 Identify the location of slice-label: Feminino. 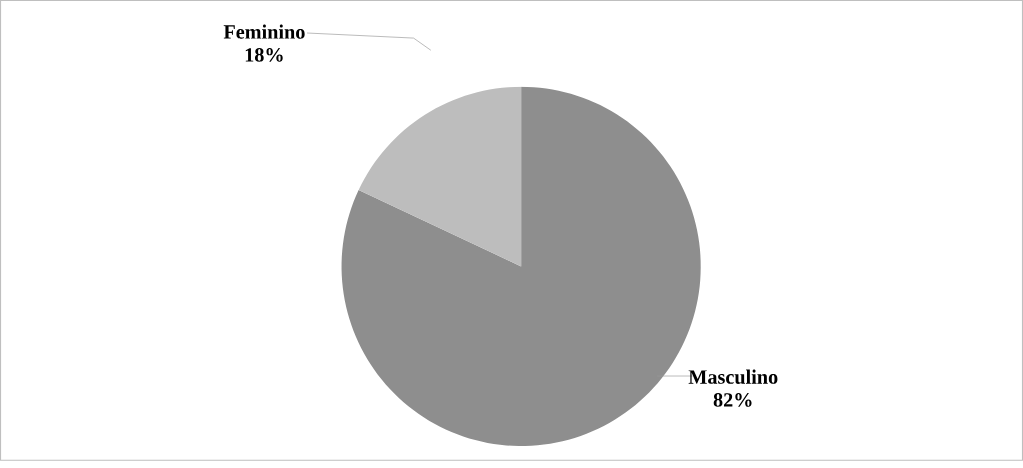
(264, 31).